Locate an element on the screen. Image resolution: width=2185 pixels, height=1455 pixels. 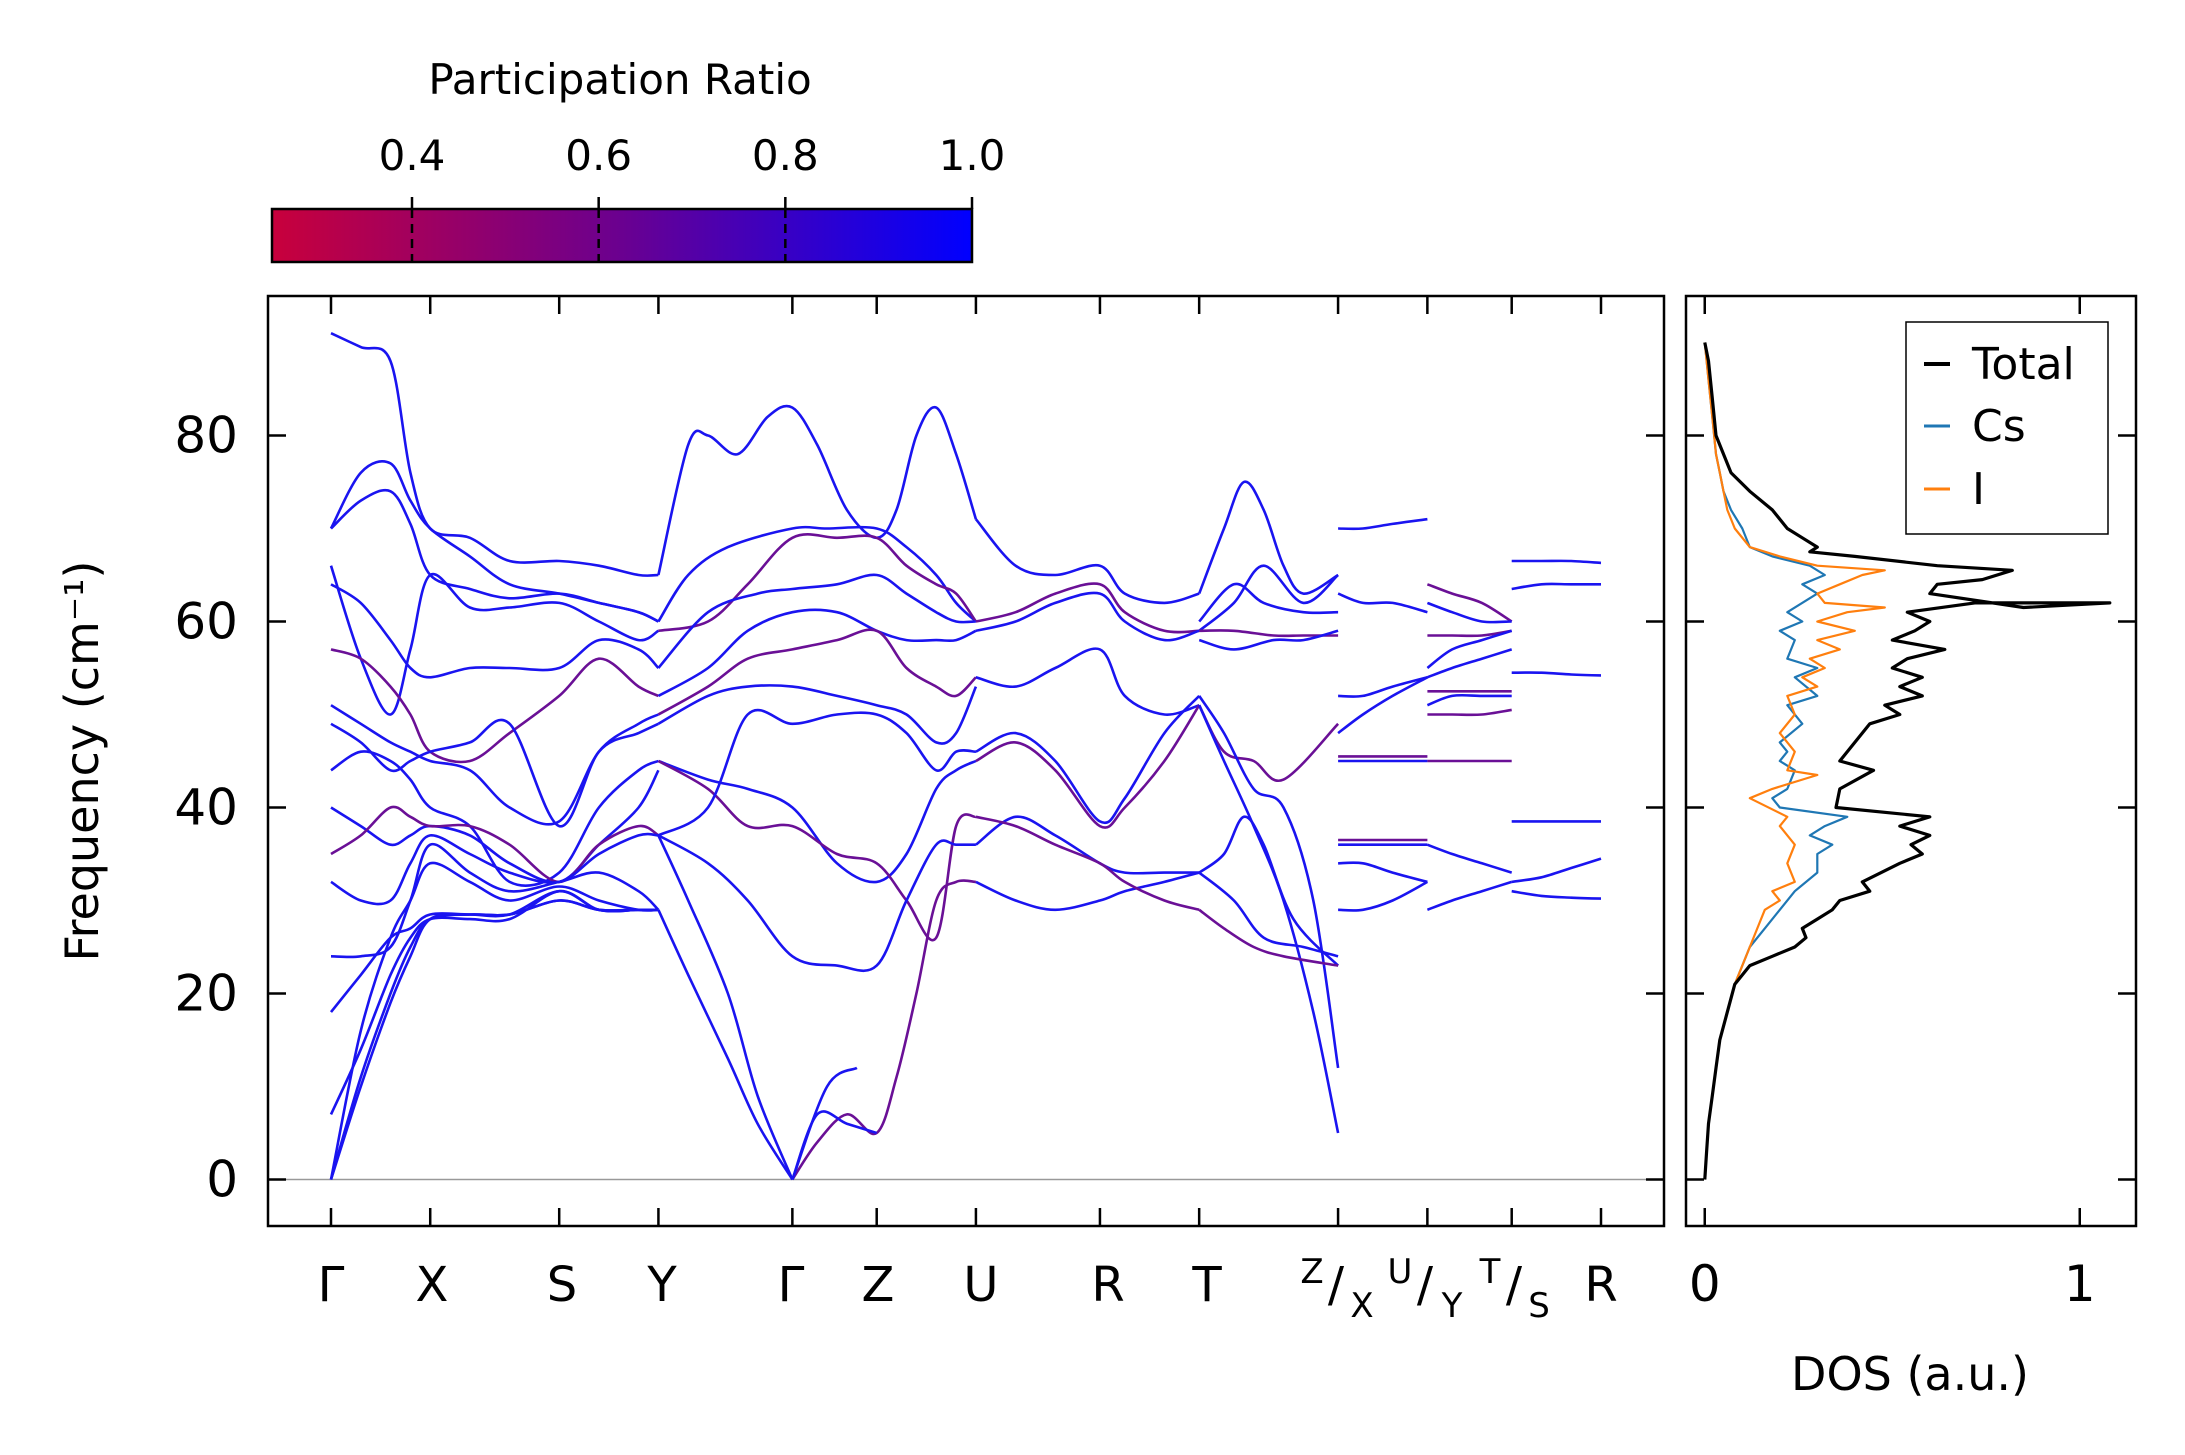
legend-box is located at coordinates (2007, 428).